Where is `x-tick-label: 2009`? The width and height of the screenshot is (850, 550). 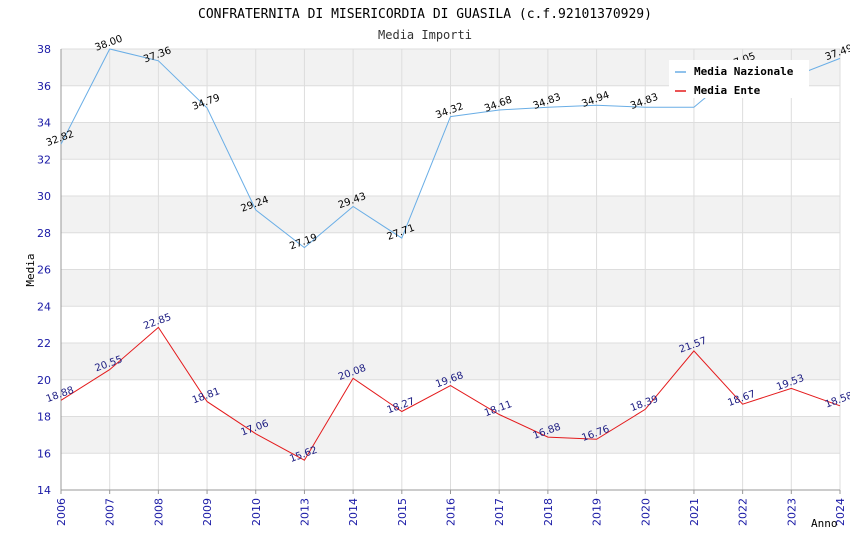
x-tick-label: 2009 is located at coordinates (207, 512).